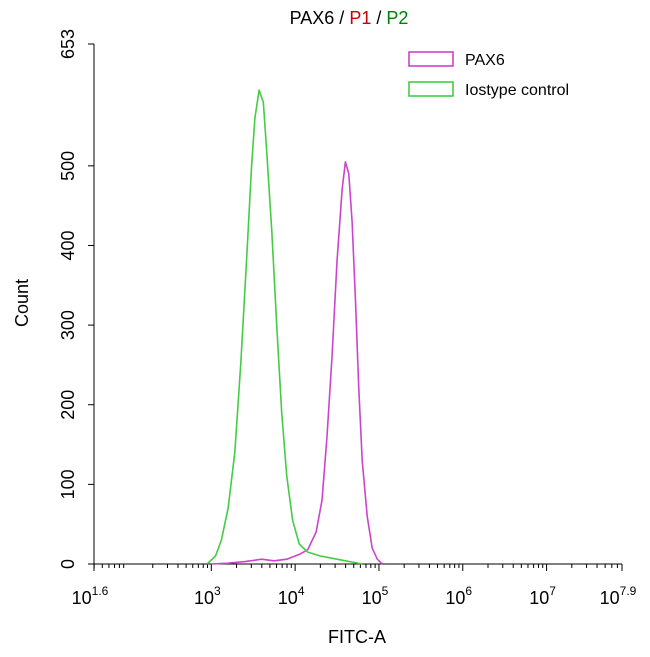  I want to click on title-part-2: P1, so click(360, 18).